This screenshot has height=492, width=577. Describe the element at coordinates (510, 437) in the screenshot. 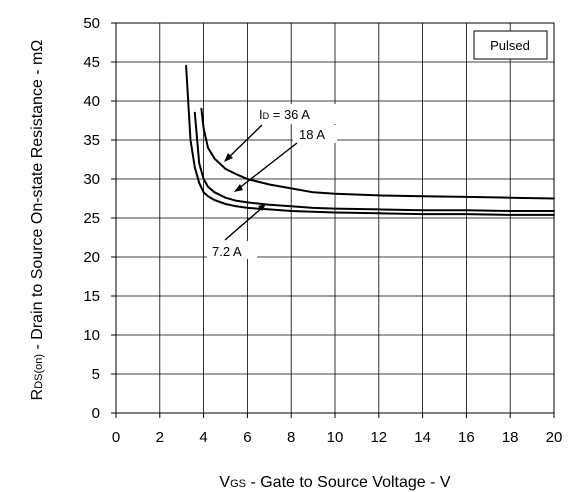

I see `x-tick-label: 18` at that location.